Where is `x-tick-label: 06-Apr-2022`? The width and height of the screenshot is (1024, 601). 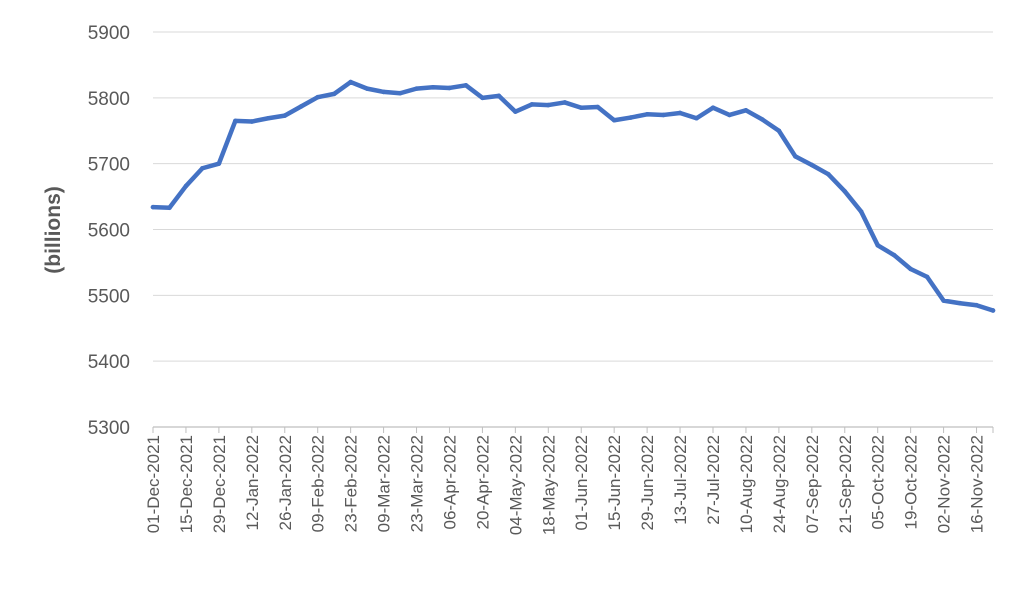
x-tick-label: 06-Apr-2022 is located at coordinates (449, 482).